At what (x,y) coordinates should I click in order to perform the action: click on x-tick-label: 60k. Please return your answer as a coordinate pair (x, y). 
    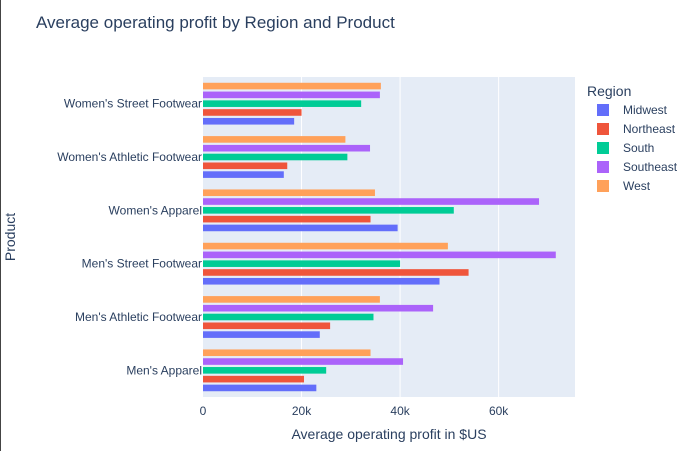
    Looking at the image, I should click on (499, 411).